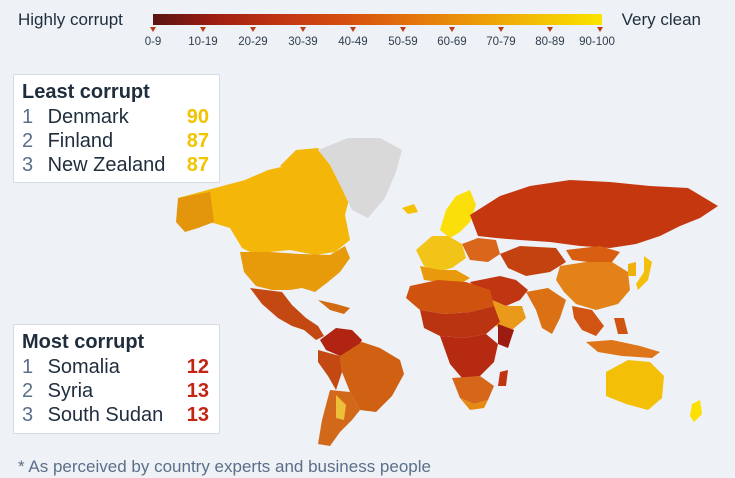 The image size is (735, 478). Describe the element at coordinates (372, 377) in the screenshot. I see `region-brazil` at that location.